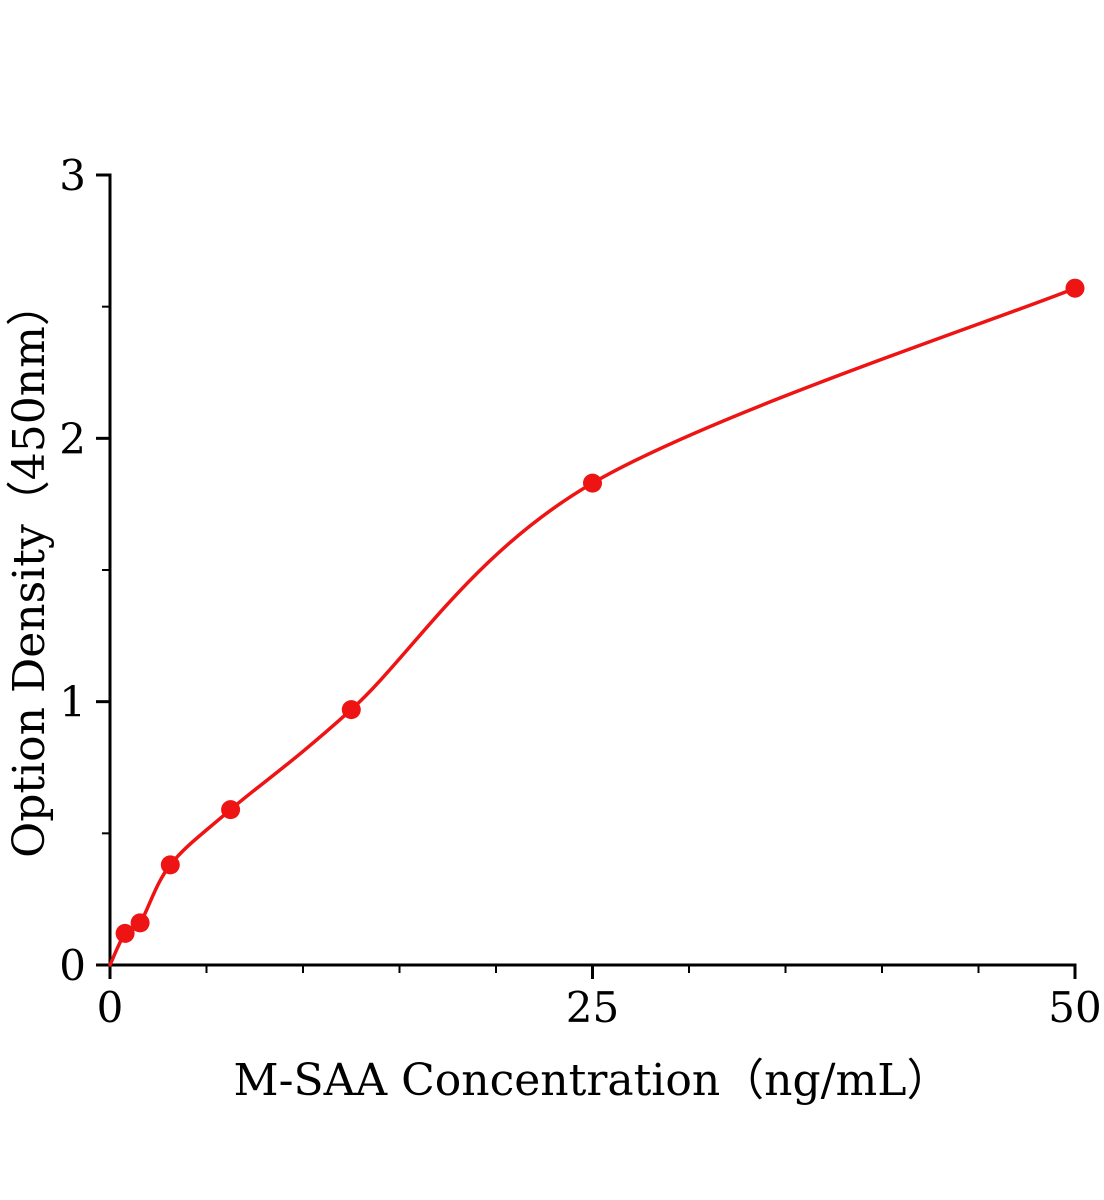 The image size is (1104, 1200). I want to click on x-tick-label: 25, so click(592, 1007).